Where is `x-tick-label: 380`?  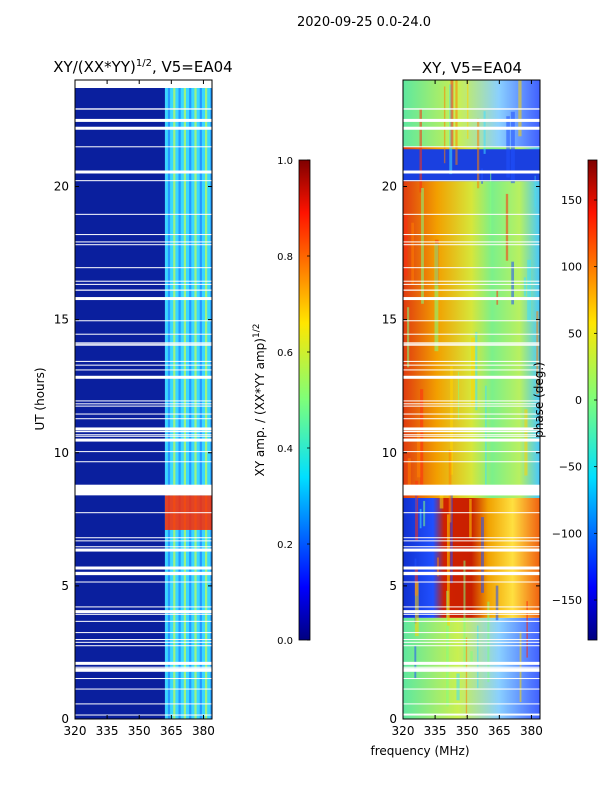
x-tick-label: 380 is located at coordinates (531, 731).